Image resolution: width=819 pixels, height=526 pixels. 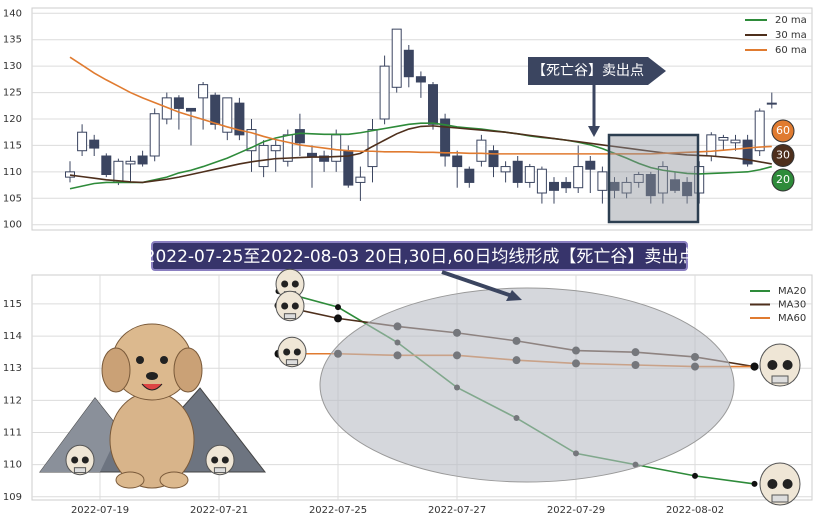 What do you see at coordinates (12, 40) in the screenshot?
I see `y-tick-label: 135` at bounding box center [12, 40].